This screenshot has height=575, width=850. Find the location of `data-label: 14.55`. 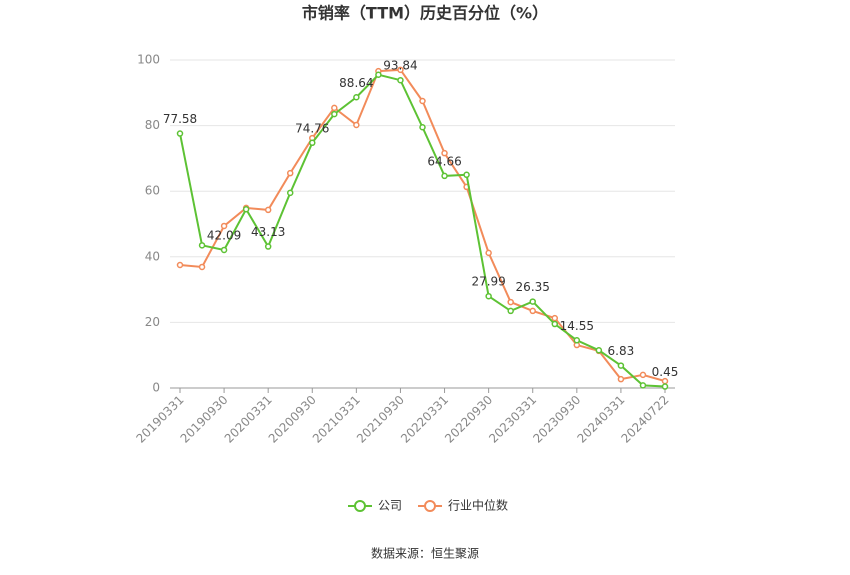

data-label: 14.55 is located at coordinates (577, 326).